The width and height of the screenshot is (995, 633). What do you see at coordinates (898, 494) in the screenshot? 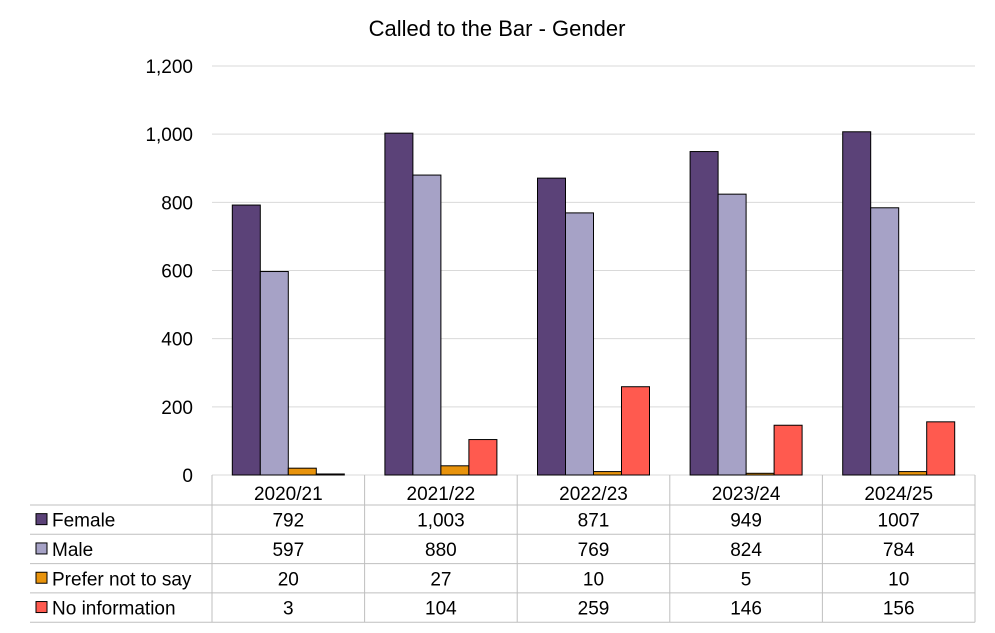
I see `x-tick-label: 2024/25` at bounding box center [898, 494].